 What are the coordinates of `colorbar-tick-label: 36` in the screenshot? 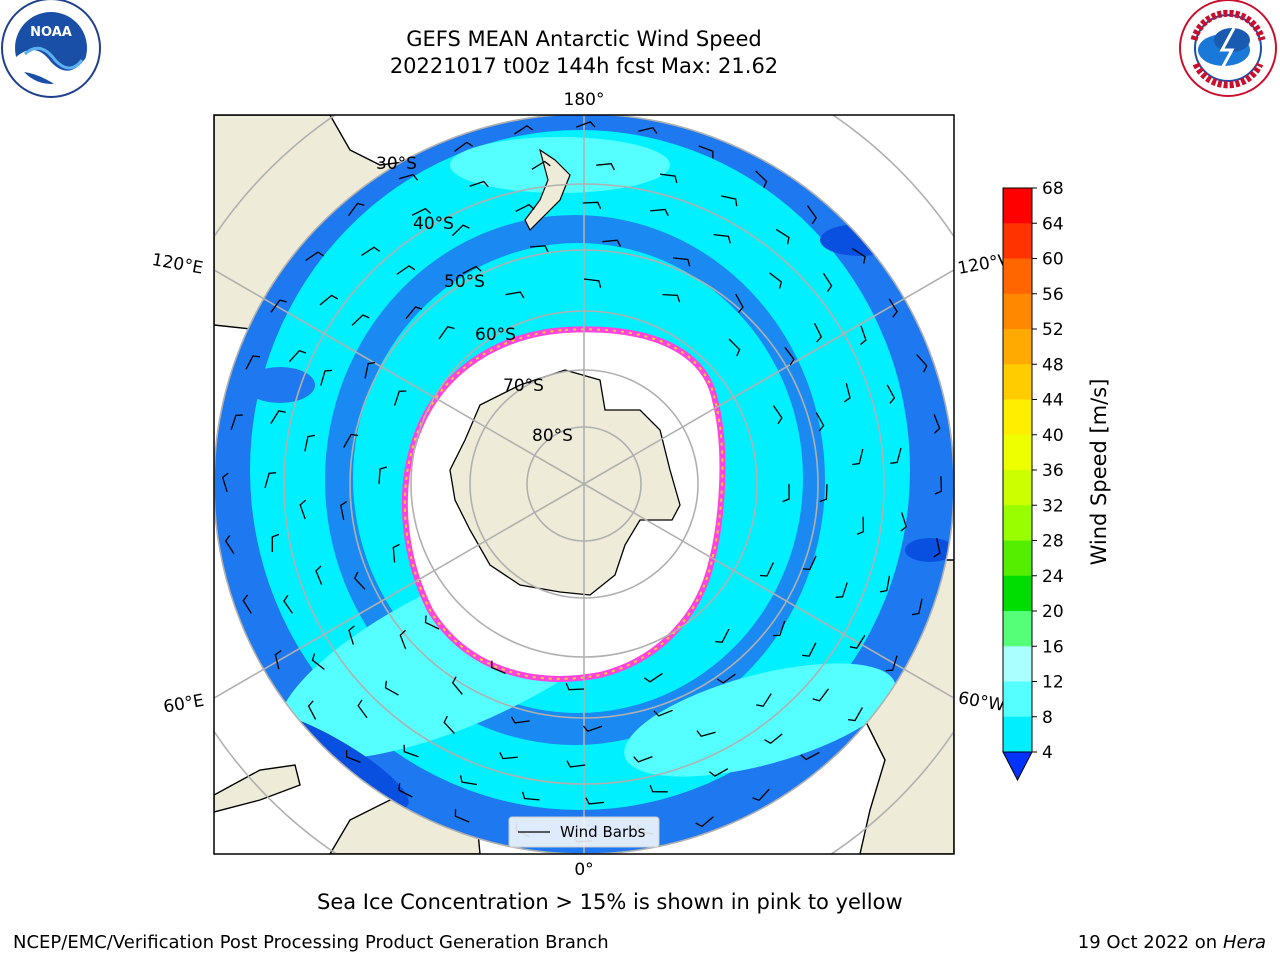 It's located at (1053, 471).